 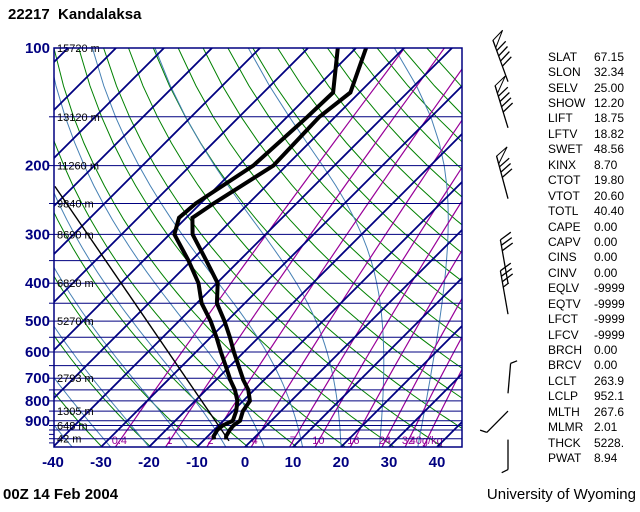 What do you see at coordinates (563, 396) in the screenshot?
I see `index-label: LCLP` at bounding box center [563, 396].